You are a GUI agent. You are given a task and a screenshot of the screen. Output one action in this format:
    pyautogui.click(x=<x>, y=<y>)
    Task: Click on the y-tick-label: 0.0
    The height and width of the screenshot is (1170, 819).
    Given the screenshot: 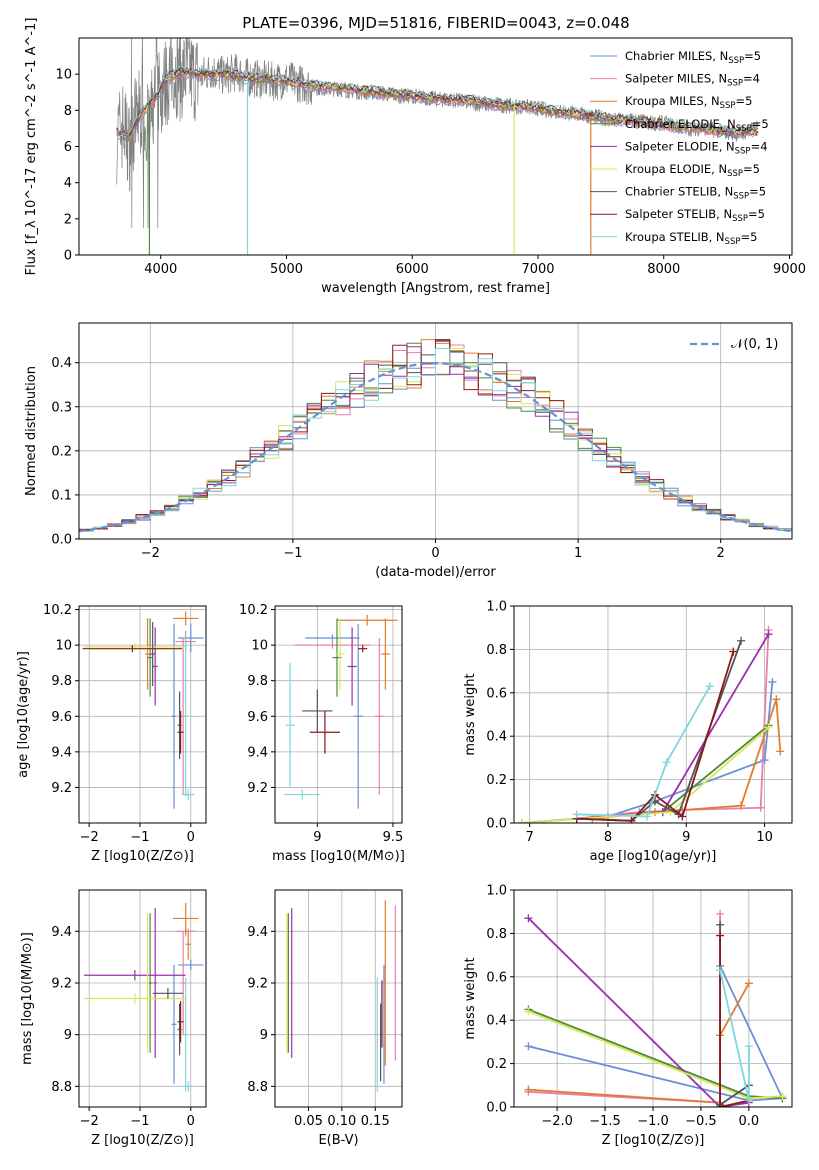 What is the action you would take?
    pyautogui.click(x=61, y=540)
    